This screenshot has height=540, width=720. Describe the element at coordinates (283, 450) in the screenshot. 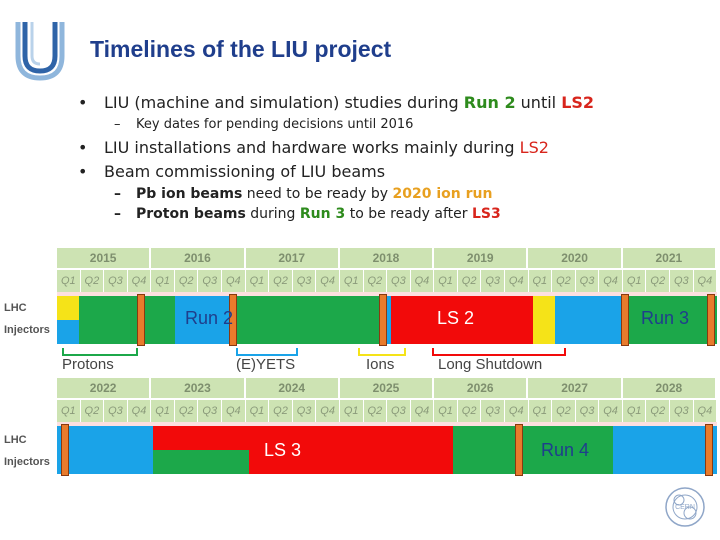

I see `ls3-label: LS 3` at that location.